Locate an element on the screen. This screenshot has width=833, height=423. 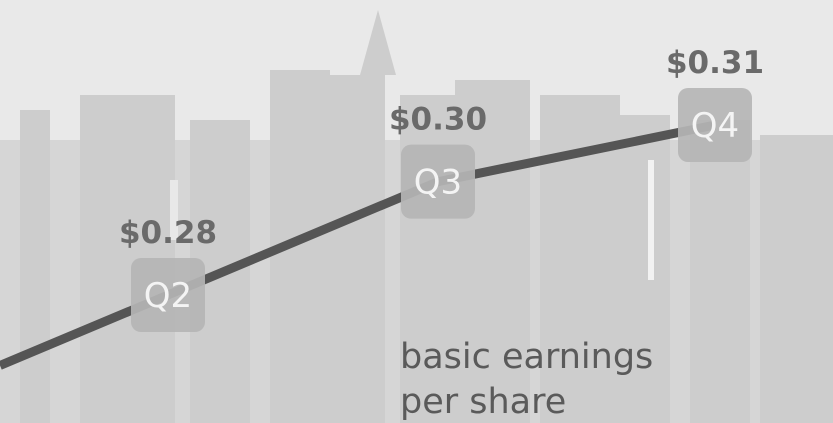
category-label: Q3 is located at coordinates (438, 183).